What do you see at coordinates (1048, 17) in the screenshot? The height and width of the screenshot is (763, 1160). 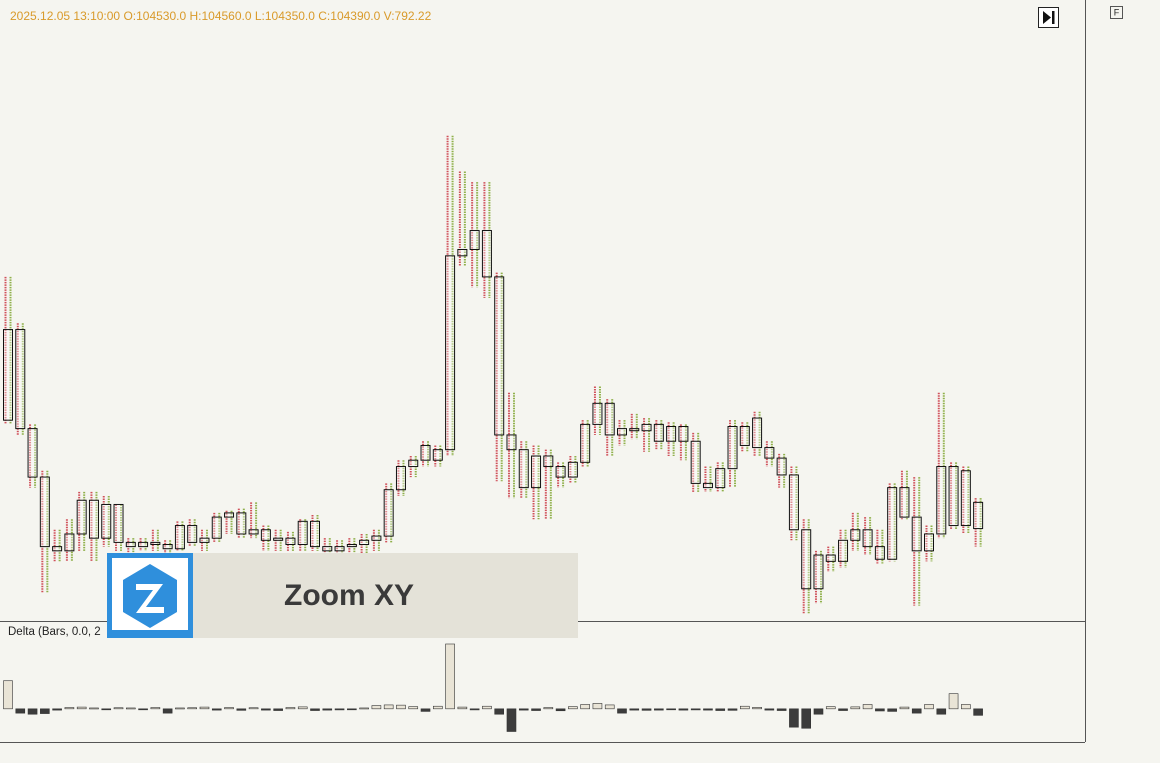 I see `play-button` at bounding box center [1048, 17].